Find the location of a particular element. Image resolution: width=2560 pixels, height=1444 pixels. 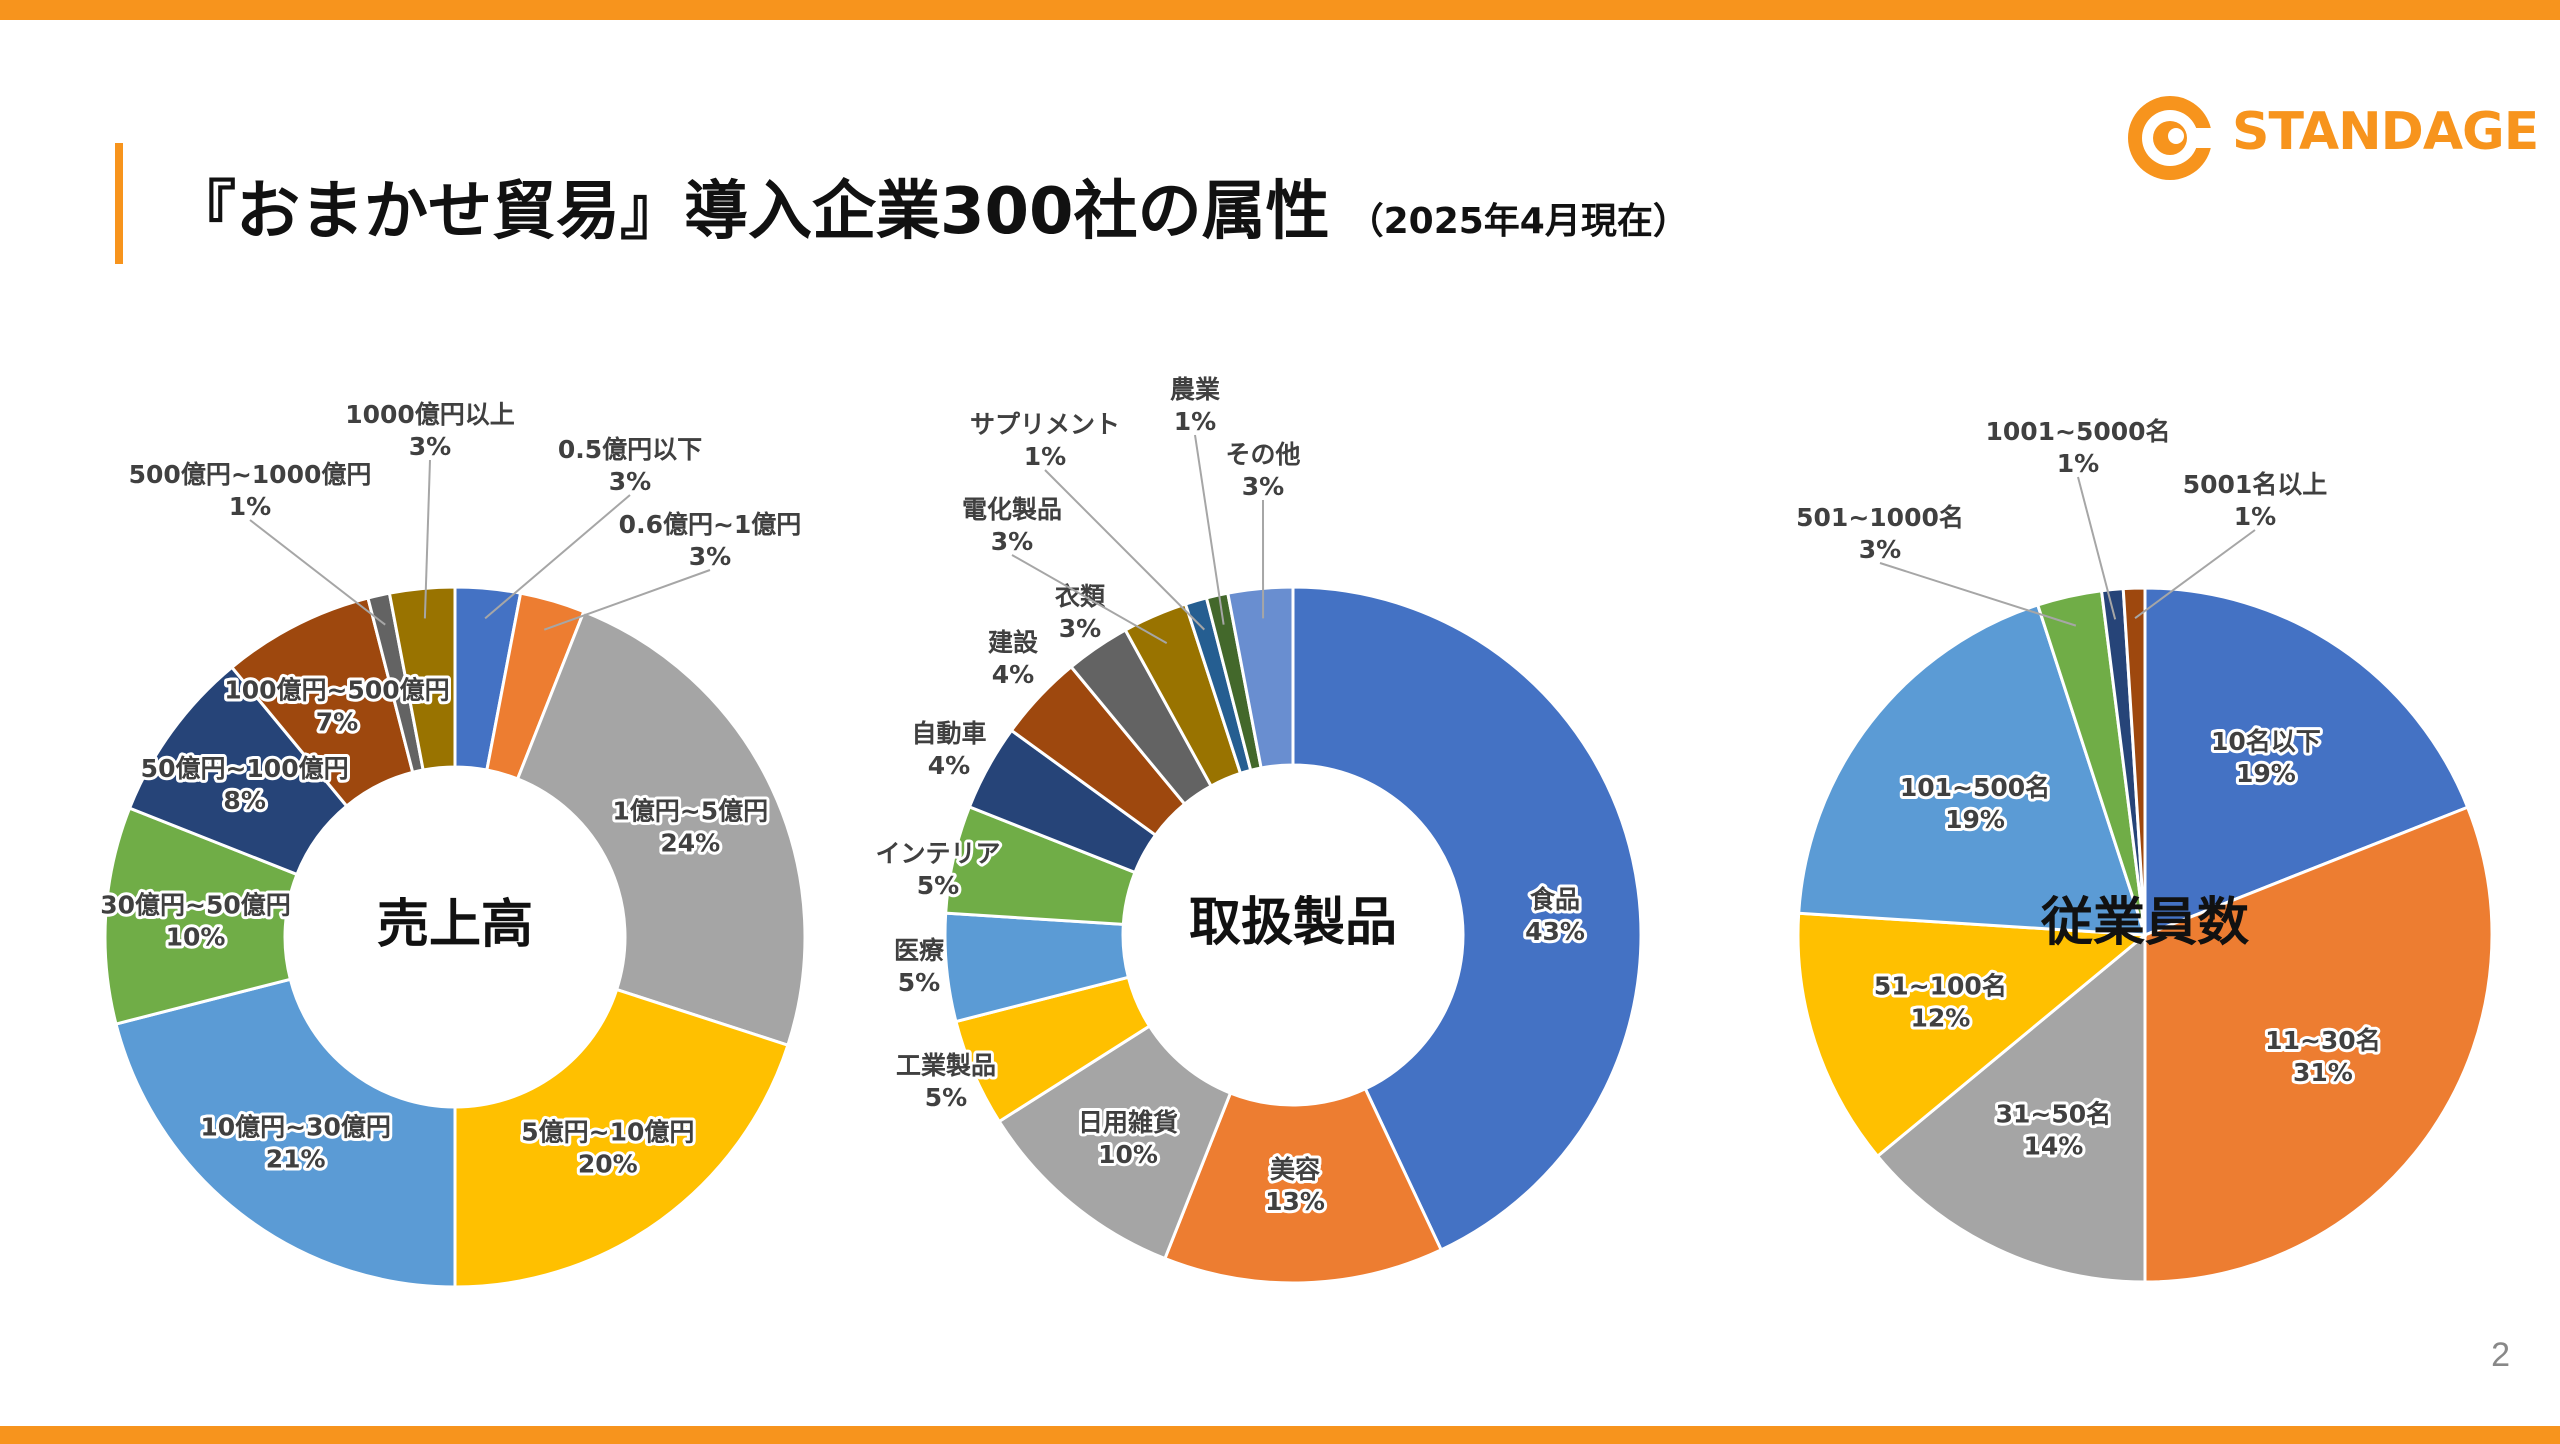

data-label: 美容 13% is located at coordinates (1295, 1185).